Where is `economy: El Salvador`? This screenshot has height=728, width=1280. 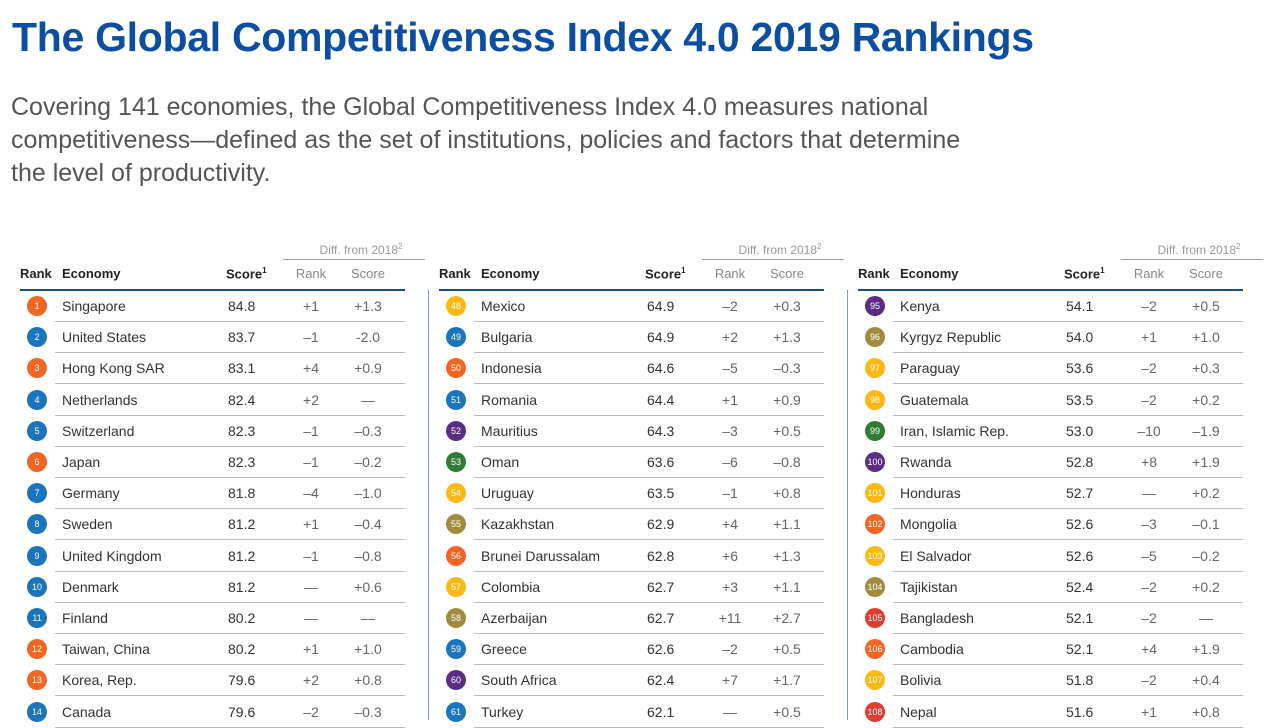 economy: El Salvador is located at coordinates (936, 555).